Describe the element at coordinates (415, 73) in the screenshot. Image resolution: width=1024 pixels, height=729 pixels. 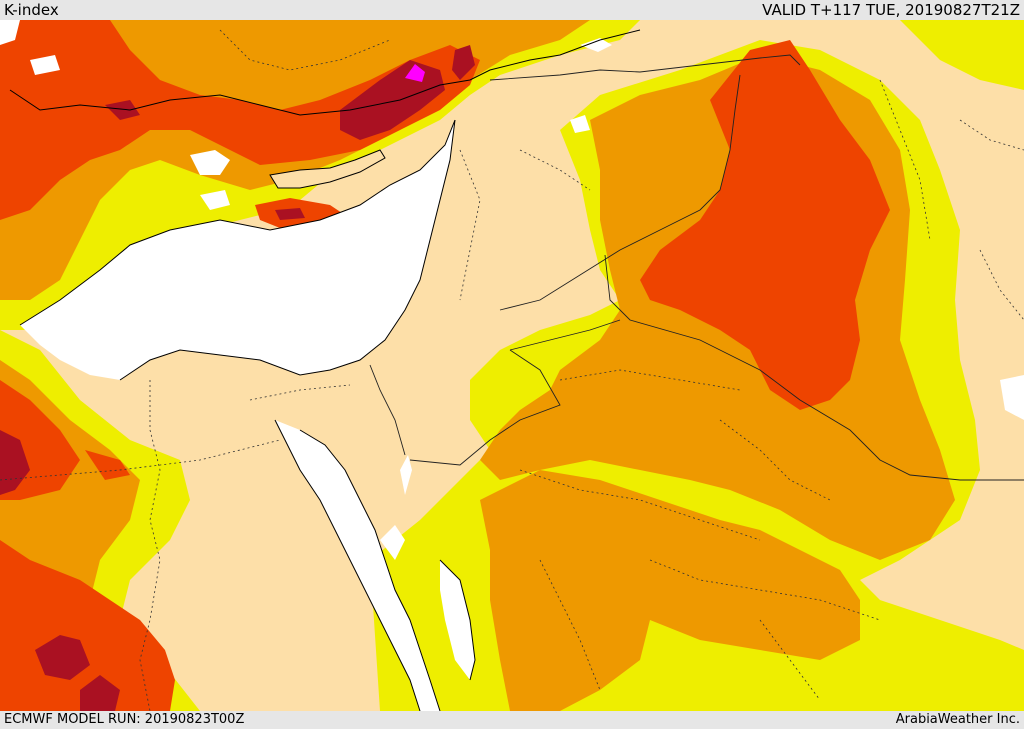
I see `k-index-max-area` at that location.